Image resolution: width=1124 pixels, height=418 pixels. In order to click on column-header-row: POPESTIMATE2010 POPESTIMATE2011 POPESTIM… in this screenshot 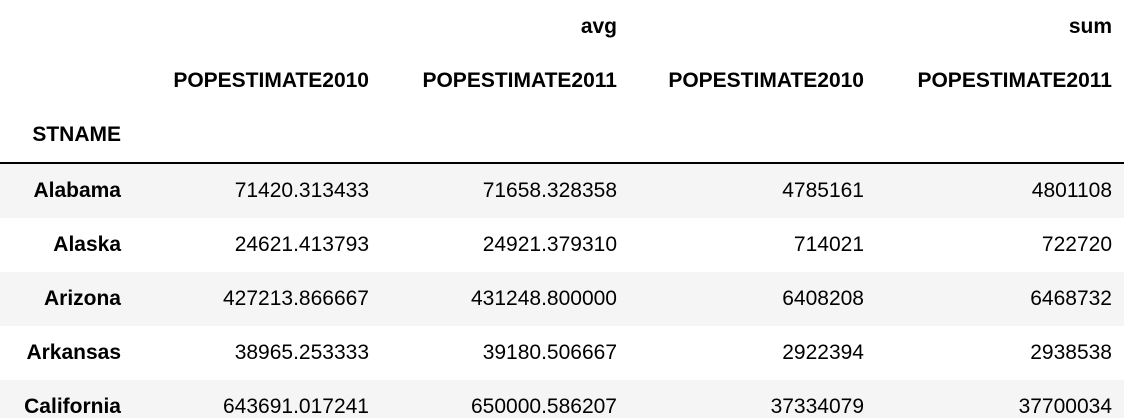, I will do `click(562, 81)`.